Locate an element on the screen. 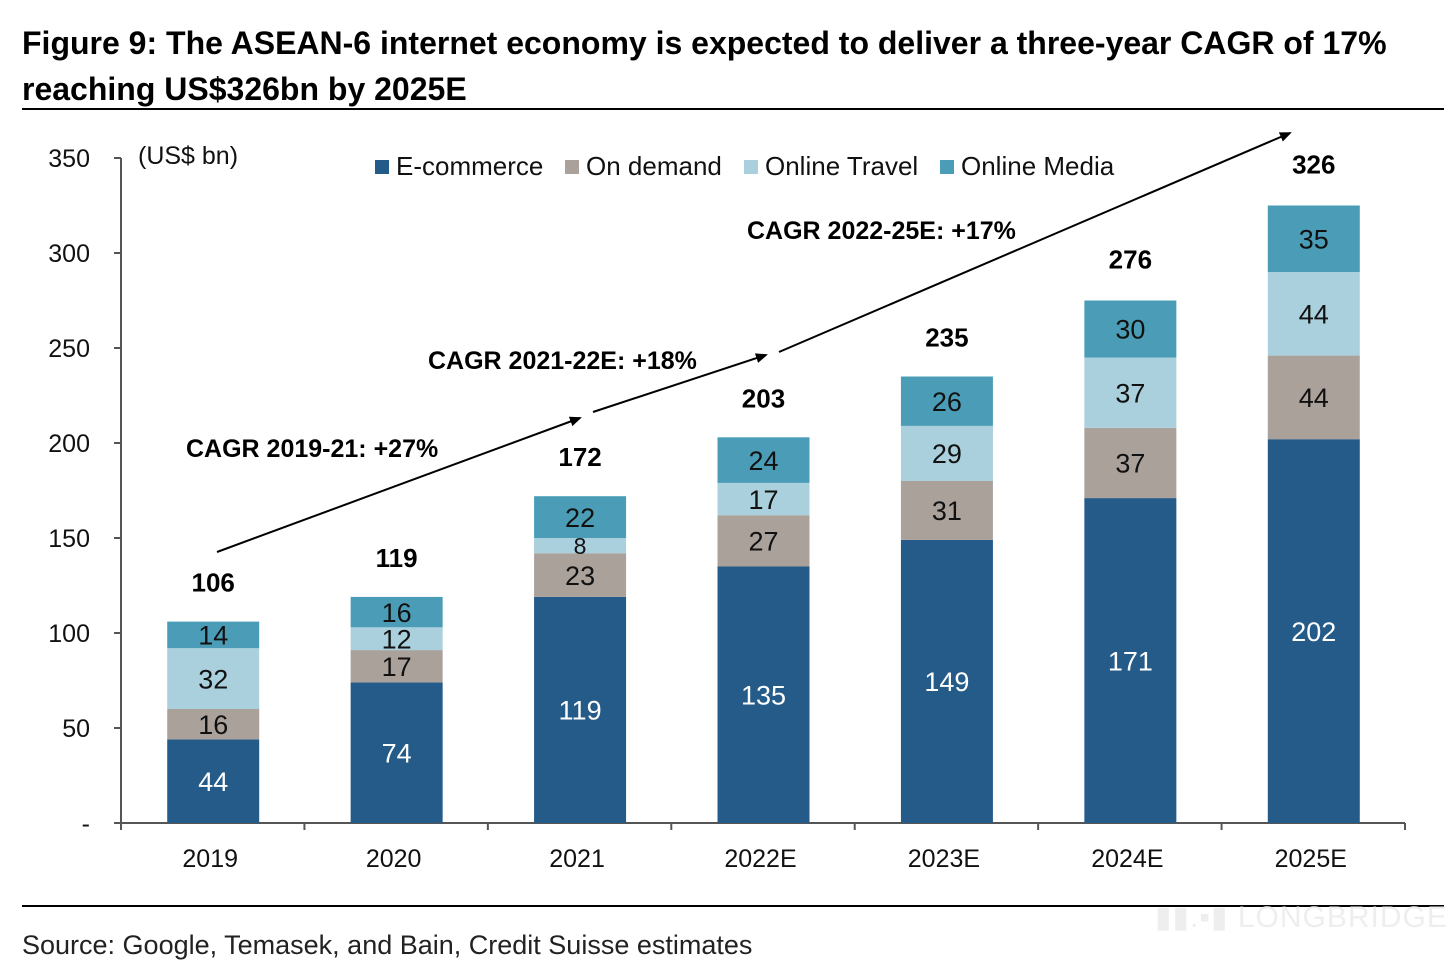 This screenshot has width=1453, height=975. y-tick-label: 350 is located at coordinates (69, 159).